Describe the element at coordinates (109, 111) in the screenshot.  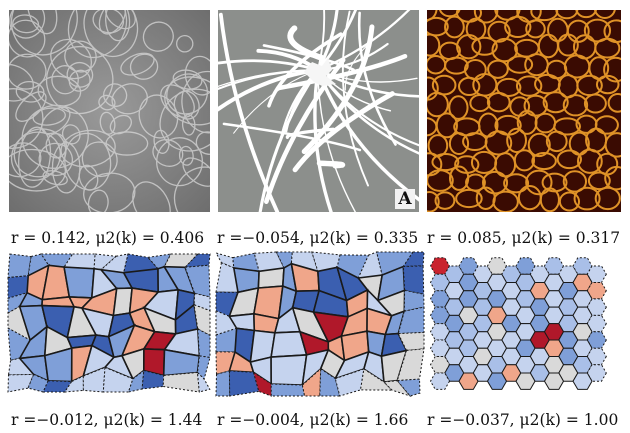
I see `grayscale-fiber-network-photo` at that location.